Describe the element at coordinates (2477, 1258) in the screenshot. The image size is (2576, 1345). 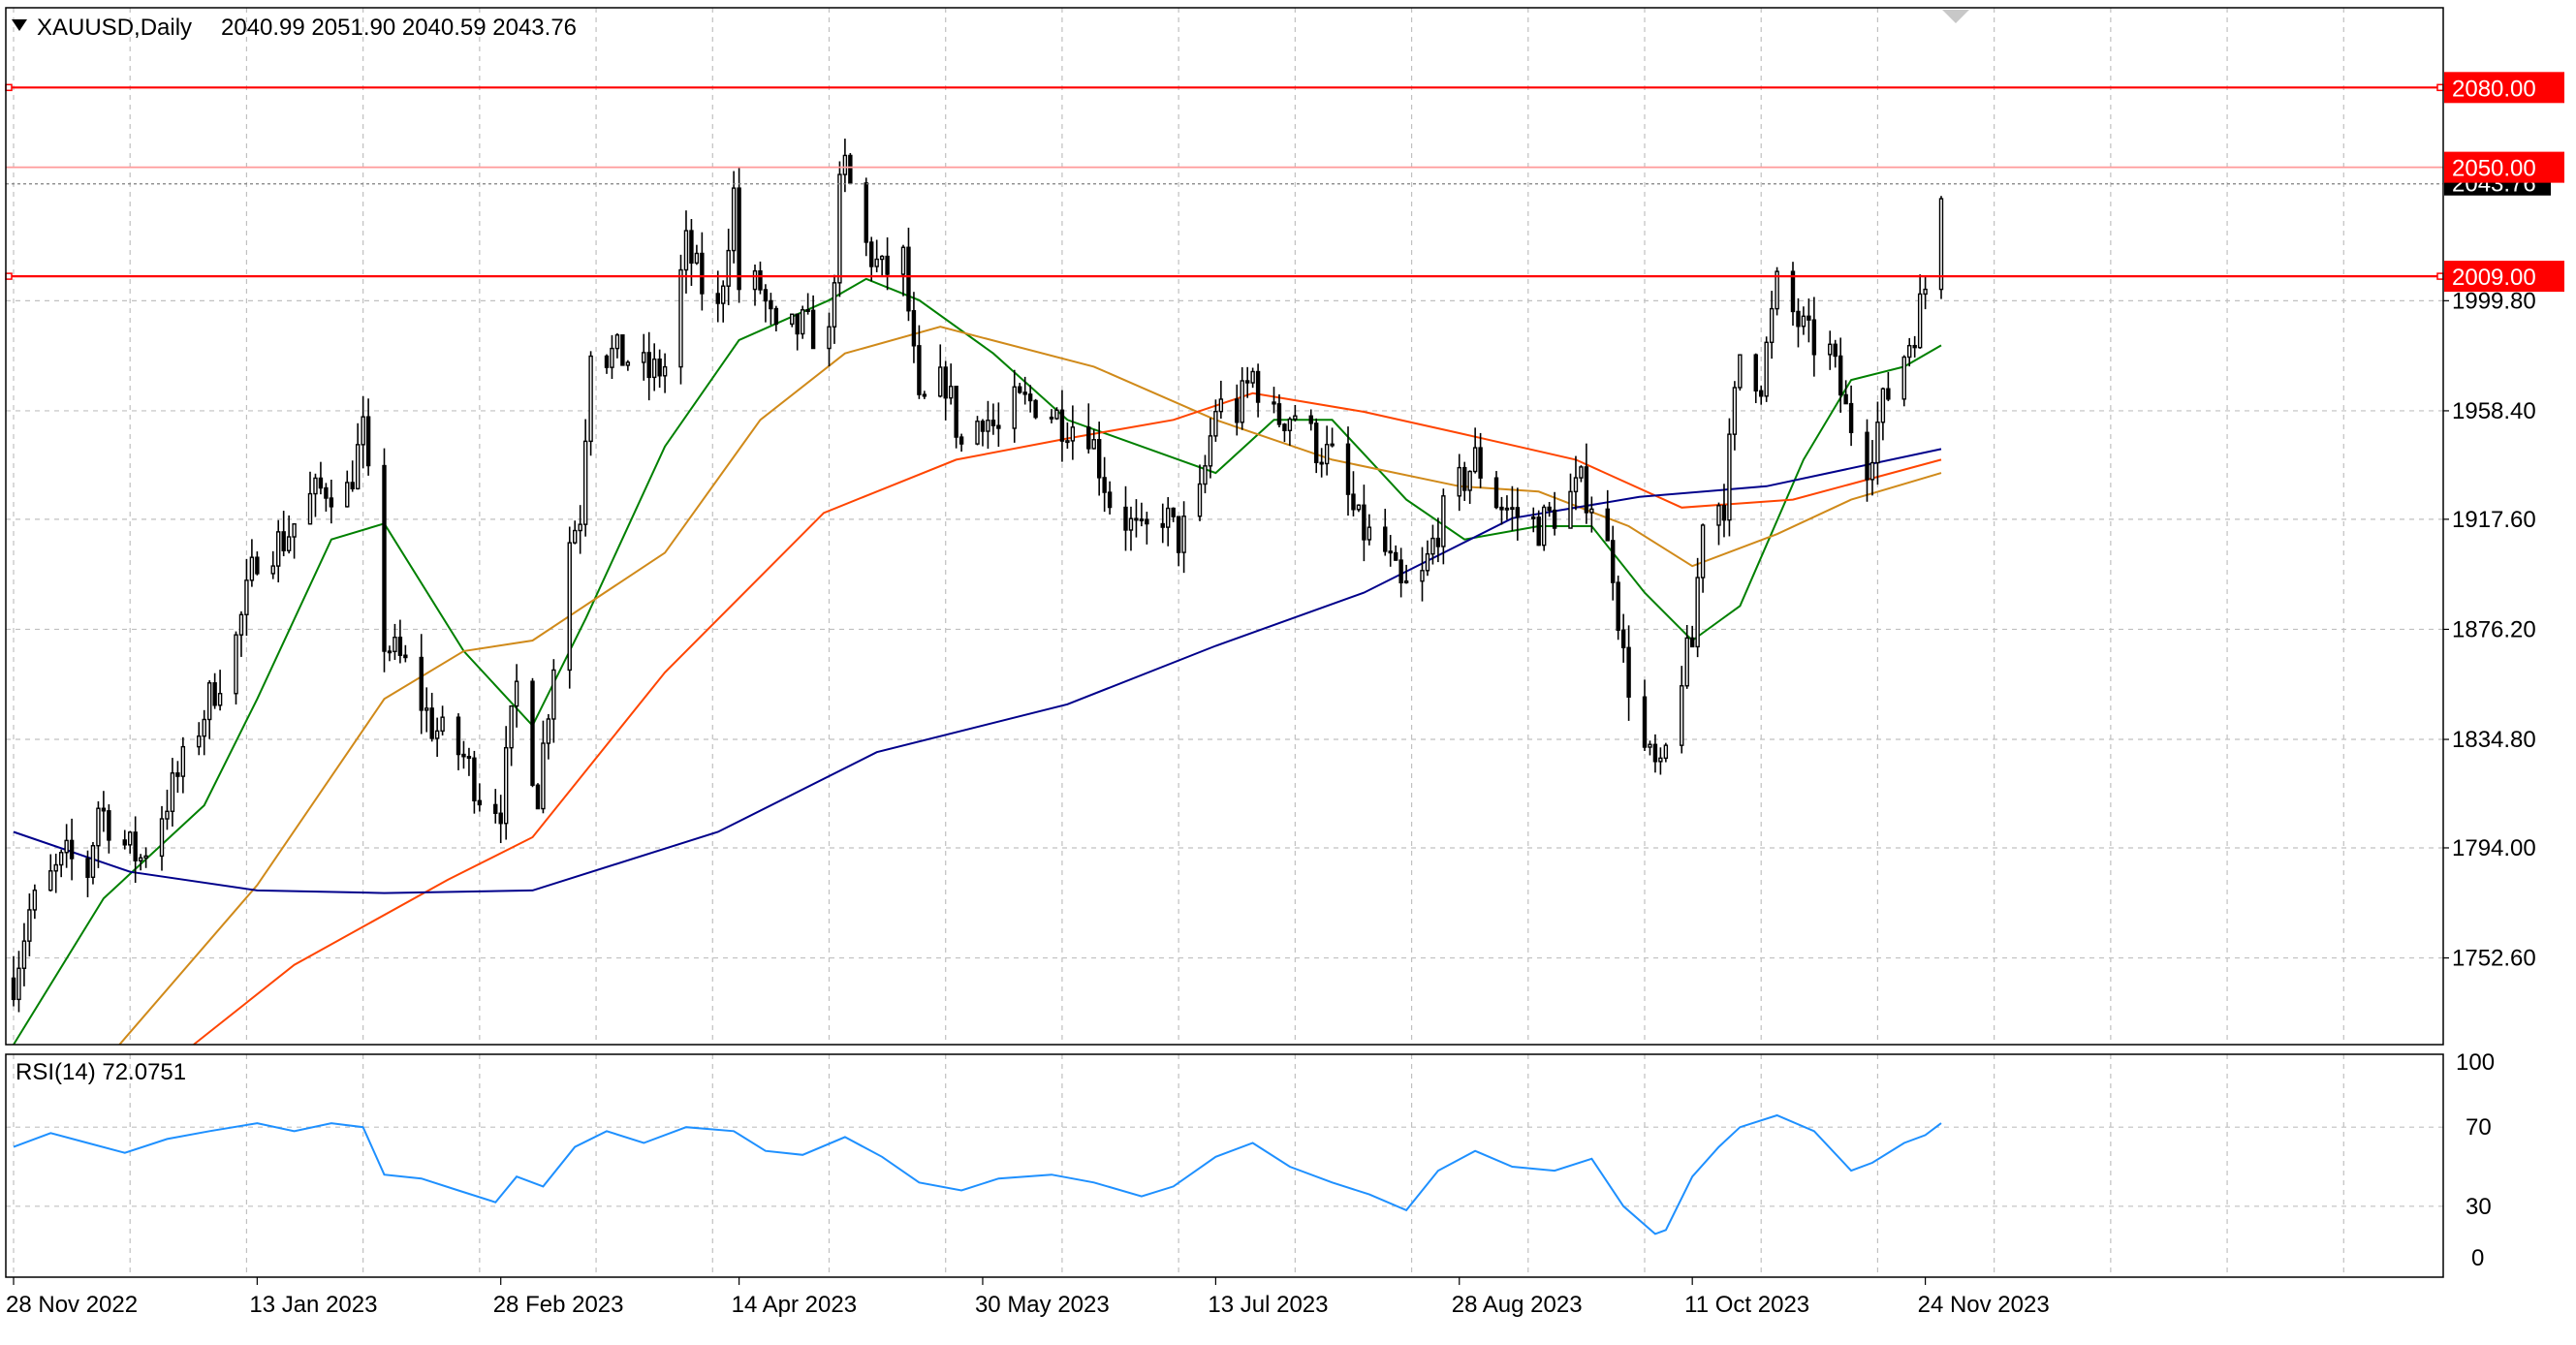
I see `rsi-tick-label: 0` at that location.